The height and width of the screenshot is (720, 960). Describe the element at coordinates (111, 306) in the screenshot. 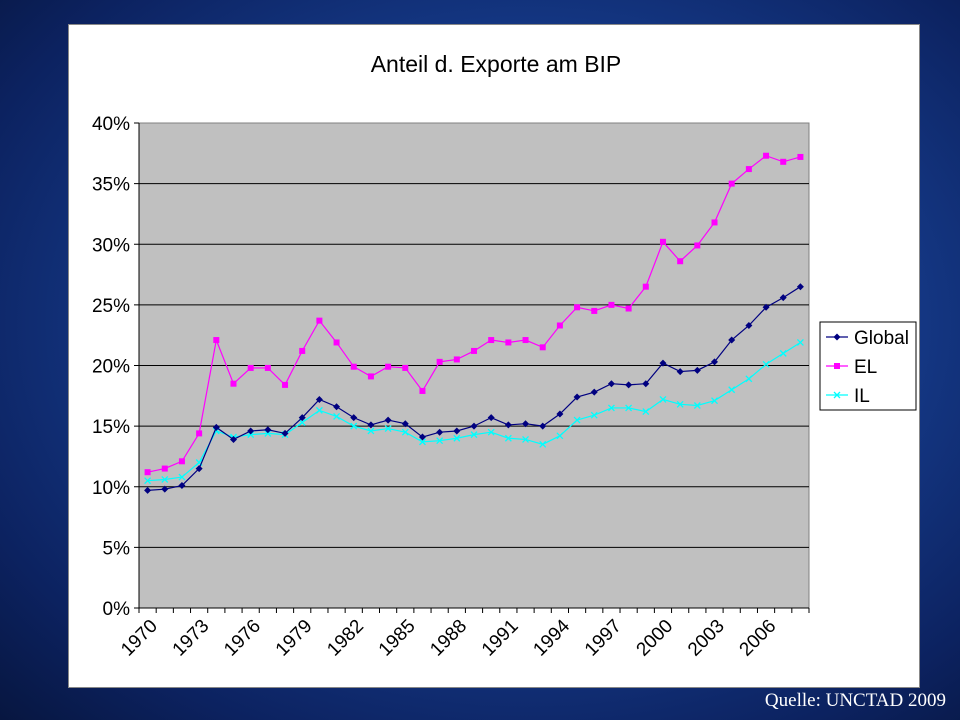

I see `y-tick-label: 25%` at that location.